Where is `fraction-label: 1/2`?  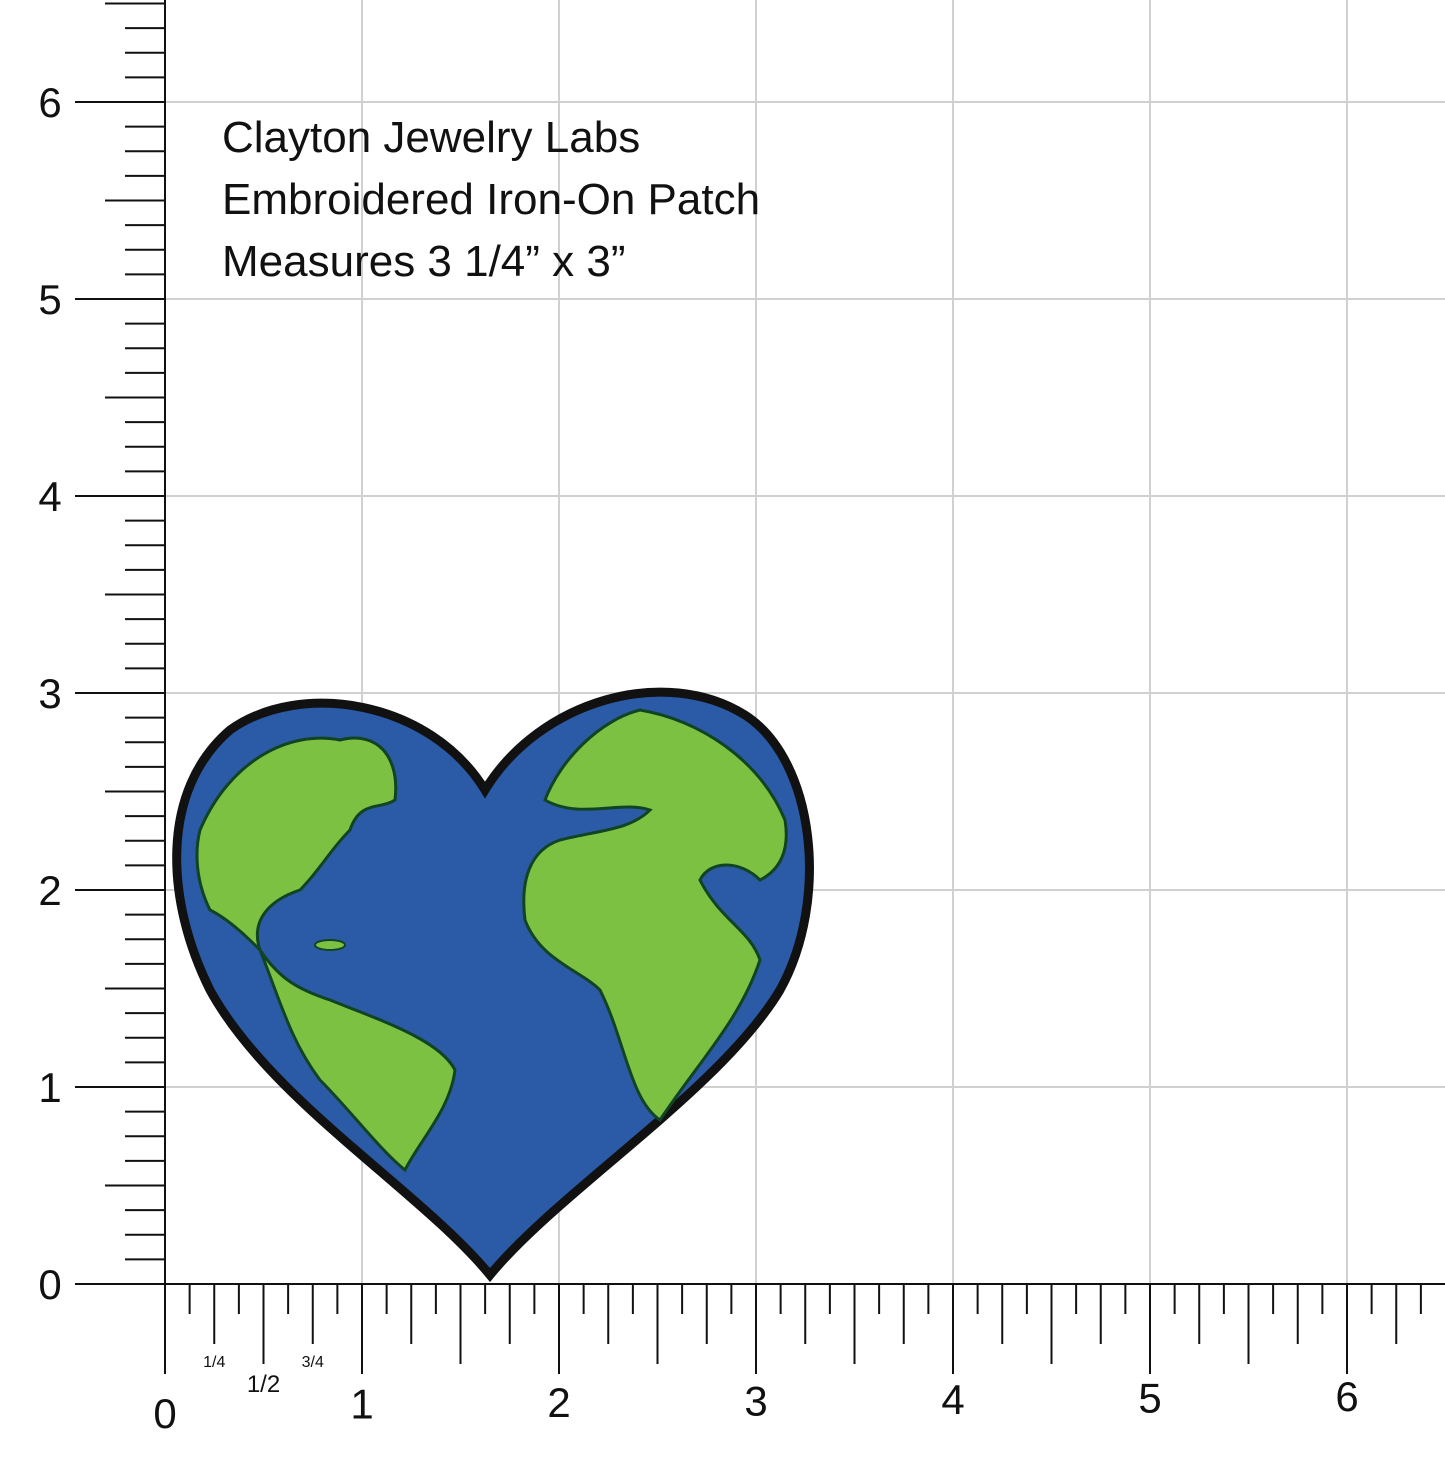
fraction-label: 1/2 is located at coordinates (263, 1384).